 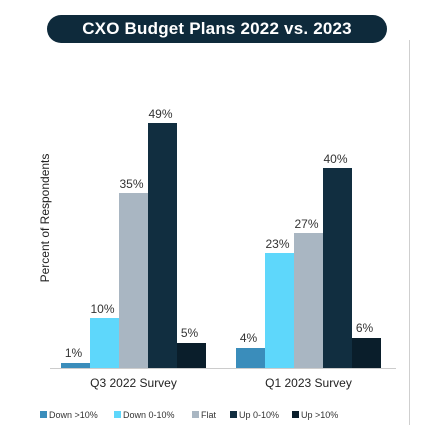 I want to click on bar-down-0-10--0, so click(x=104, y=343).